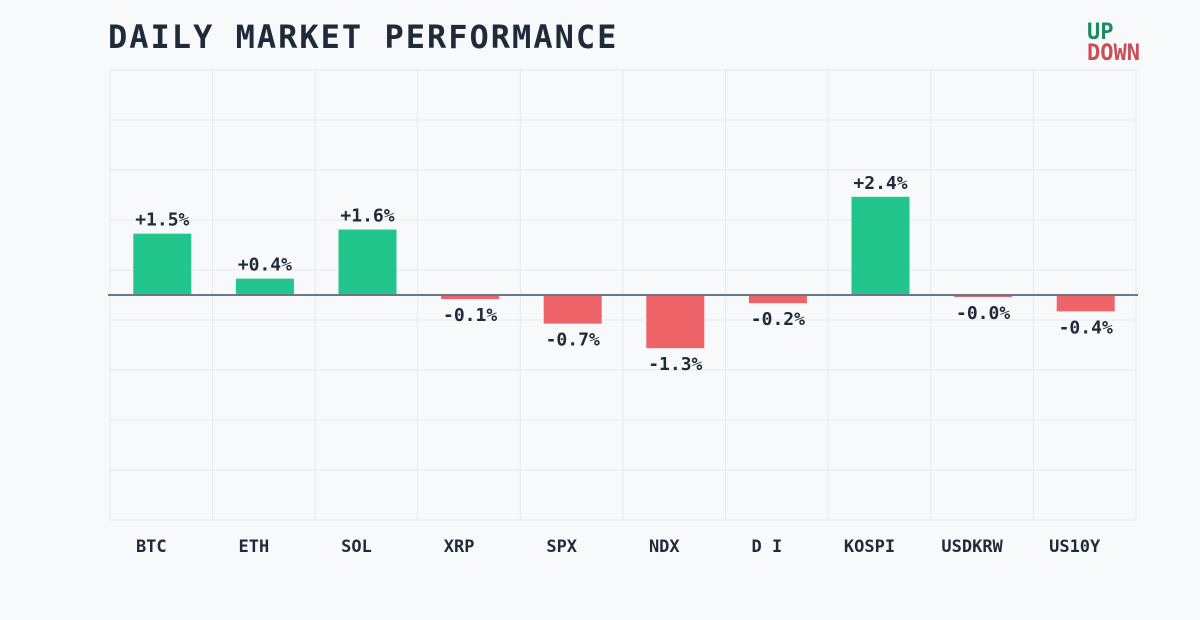 Image resolution: width=1200 pixels, height=620 pixels. Describe the element at coordinates (151, 547) in the screenshot. I see `x-tick-label: BTC` at that location.